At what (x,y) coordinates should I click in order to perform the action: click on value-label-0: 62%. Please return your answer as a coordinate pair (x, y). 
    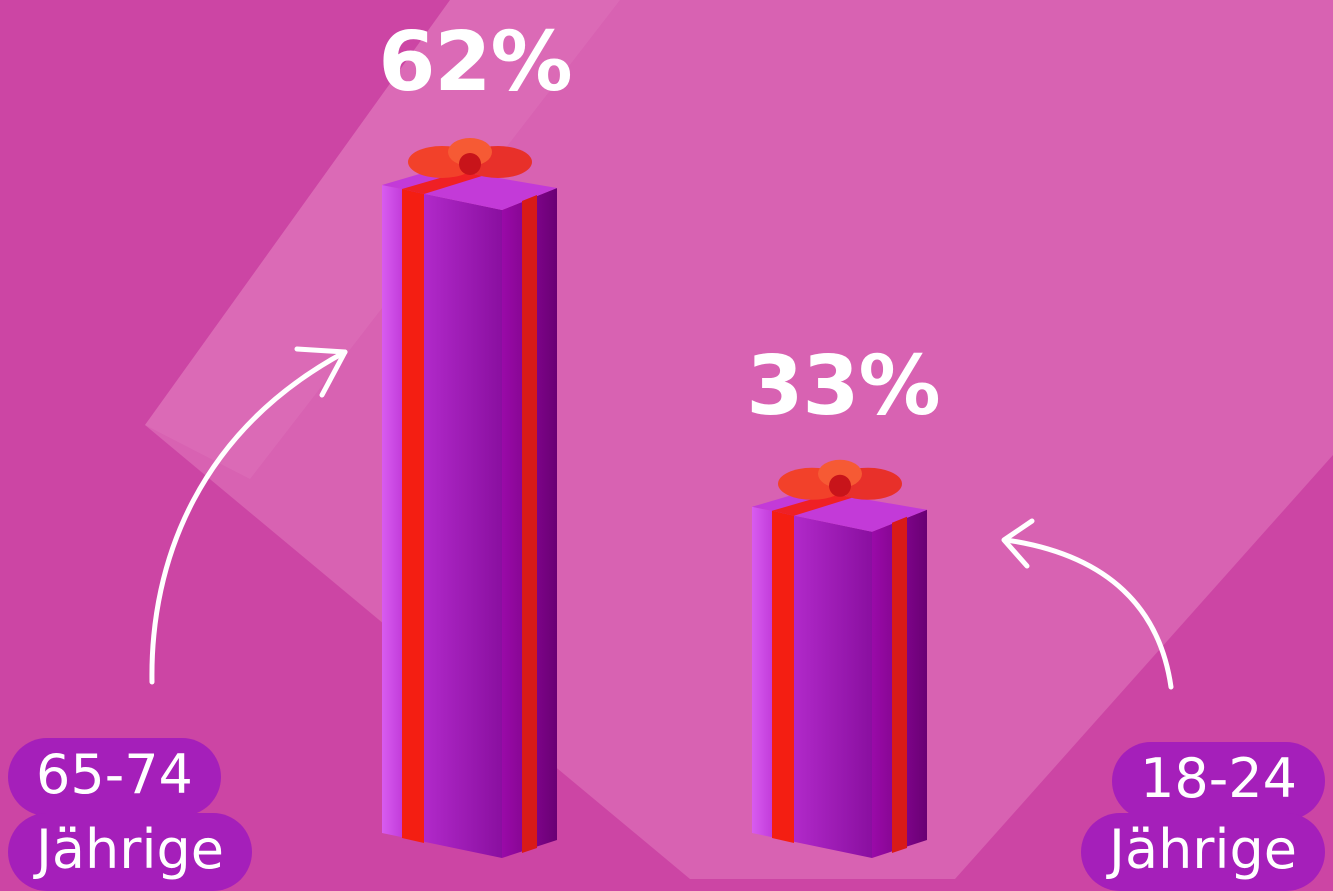
    Looking at the image, I should click on (475, 62).